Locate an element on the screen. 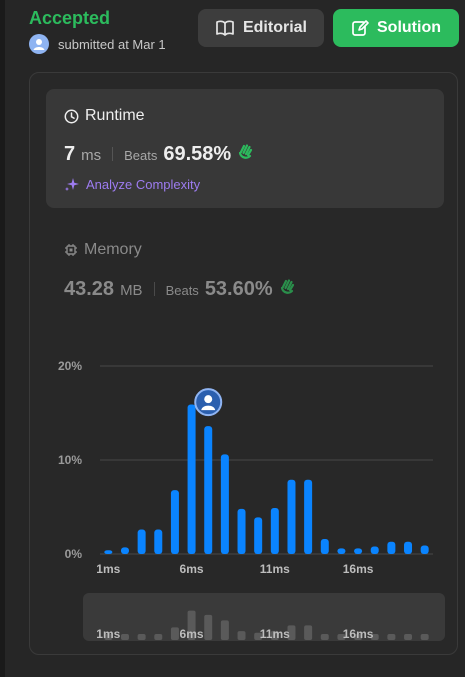  runtime-beats-percent: 69.58% is located at coordinates (197, 154).